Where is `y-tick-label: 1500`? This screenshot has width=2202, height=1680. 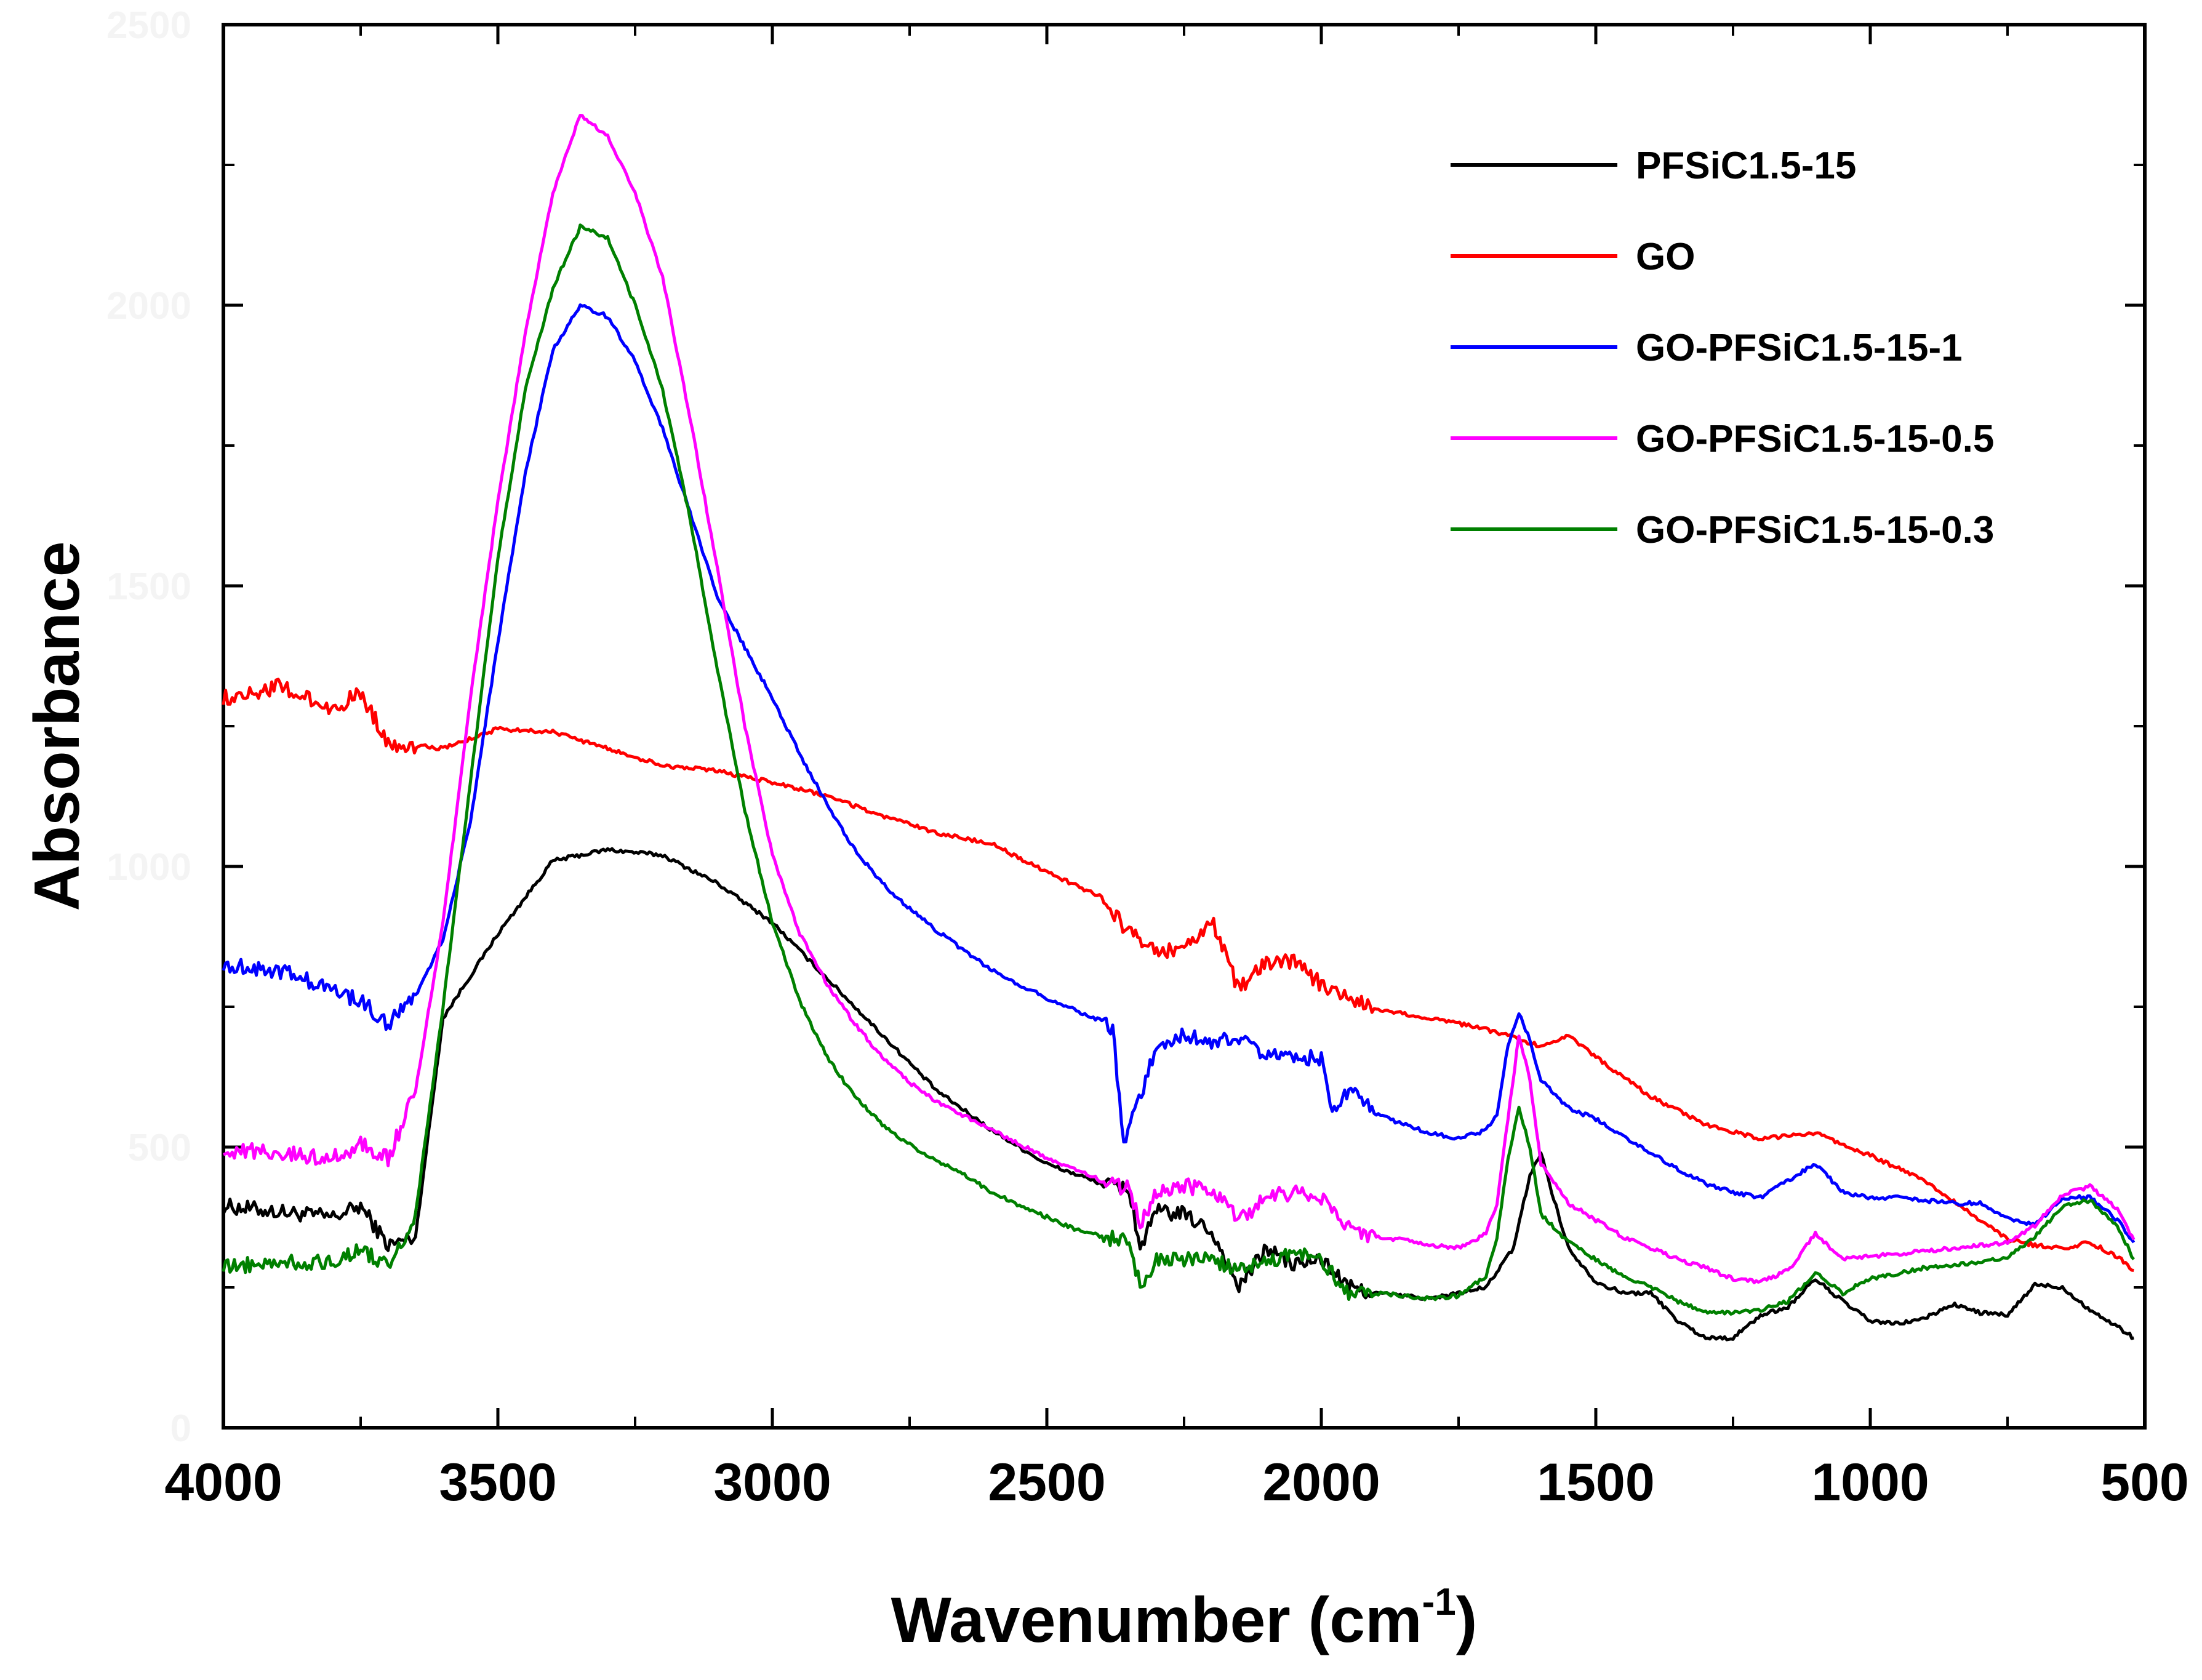
y-tick-label: 1500 is located at coordinates (148, 587).